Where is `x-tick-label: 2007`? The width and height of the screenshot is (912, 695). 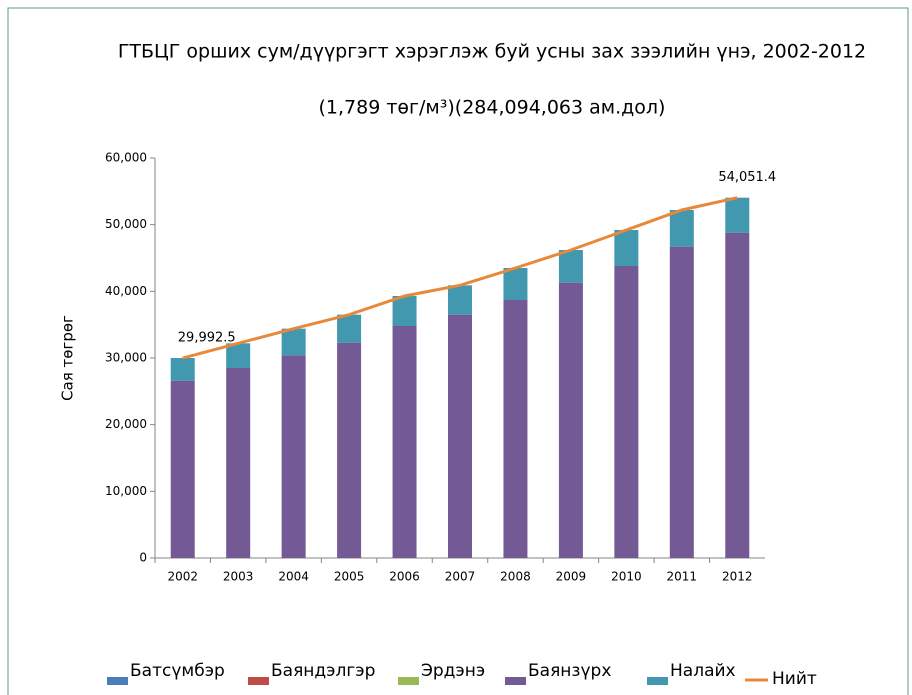
x-tick-label: 2007 is located at coordinates (460, 577).